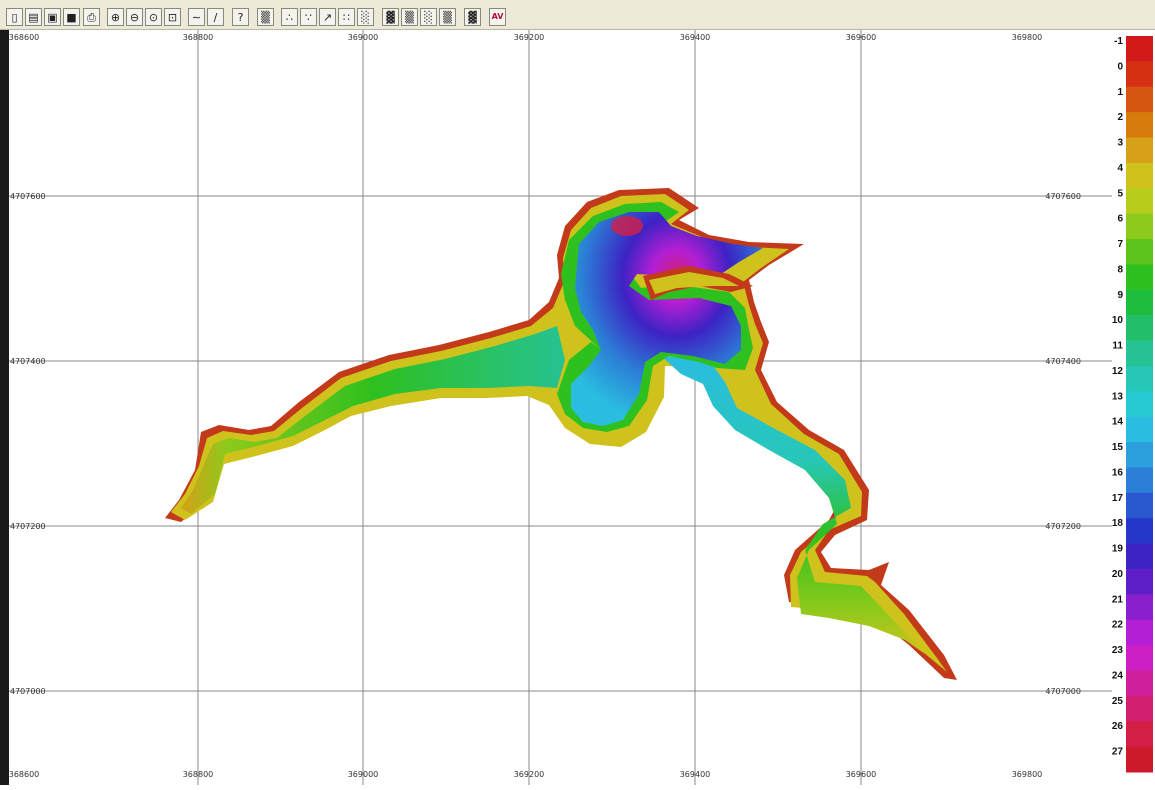 This screenshot has width=1155, height=790. Describe the element at coordinates (1117, 675) in the screenshot. I see `legend-depth-label: 24` at that location.